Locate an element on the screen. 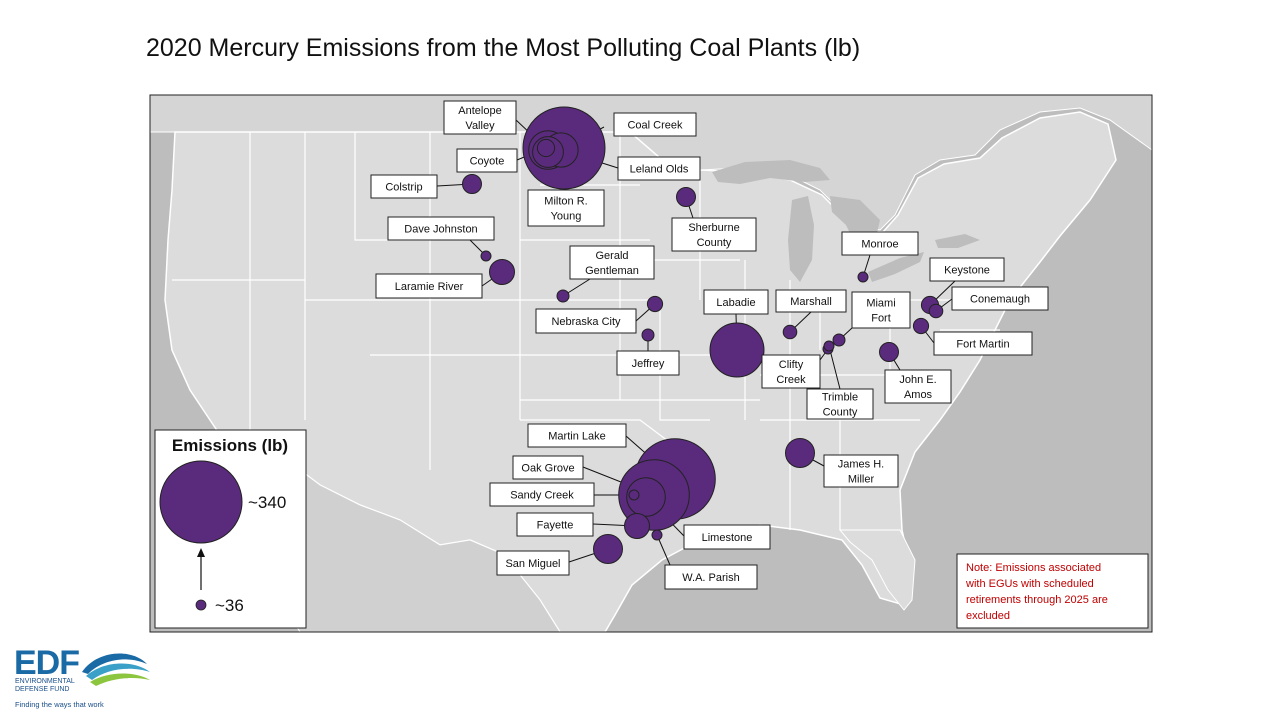 This screenshot has width=1280, height=720. label-text-conemaugh-1: Conemaugh is located at coordinates (1000, 300).